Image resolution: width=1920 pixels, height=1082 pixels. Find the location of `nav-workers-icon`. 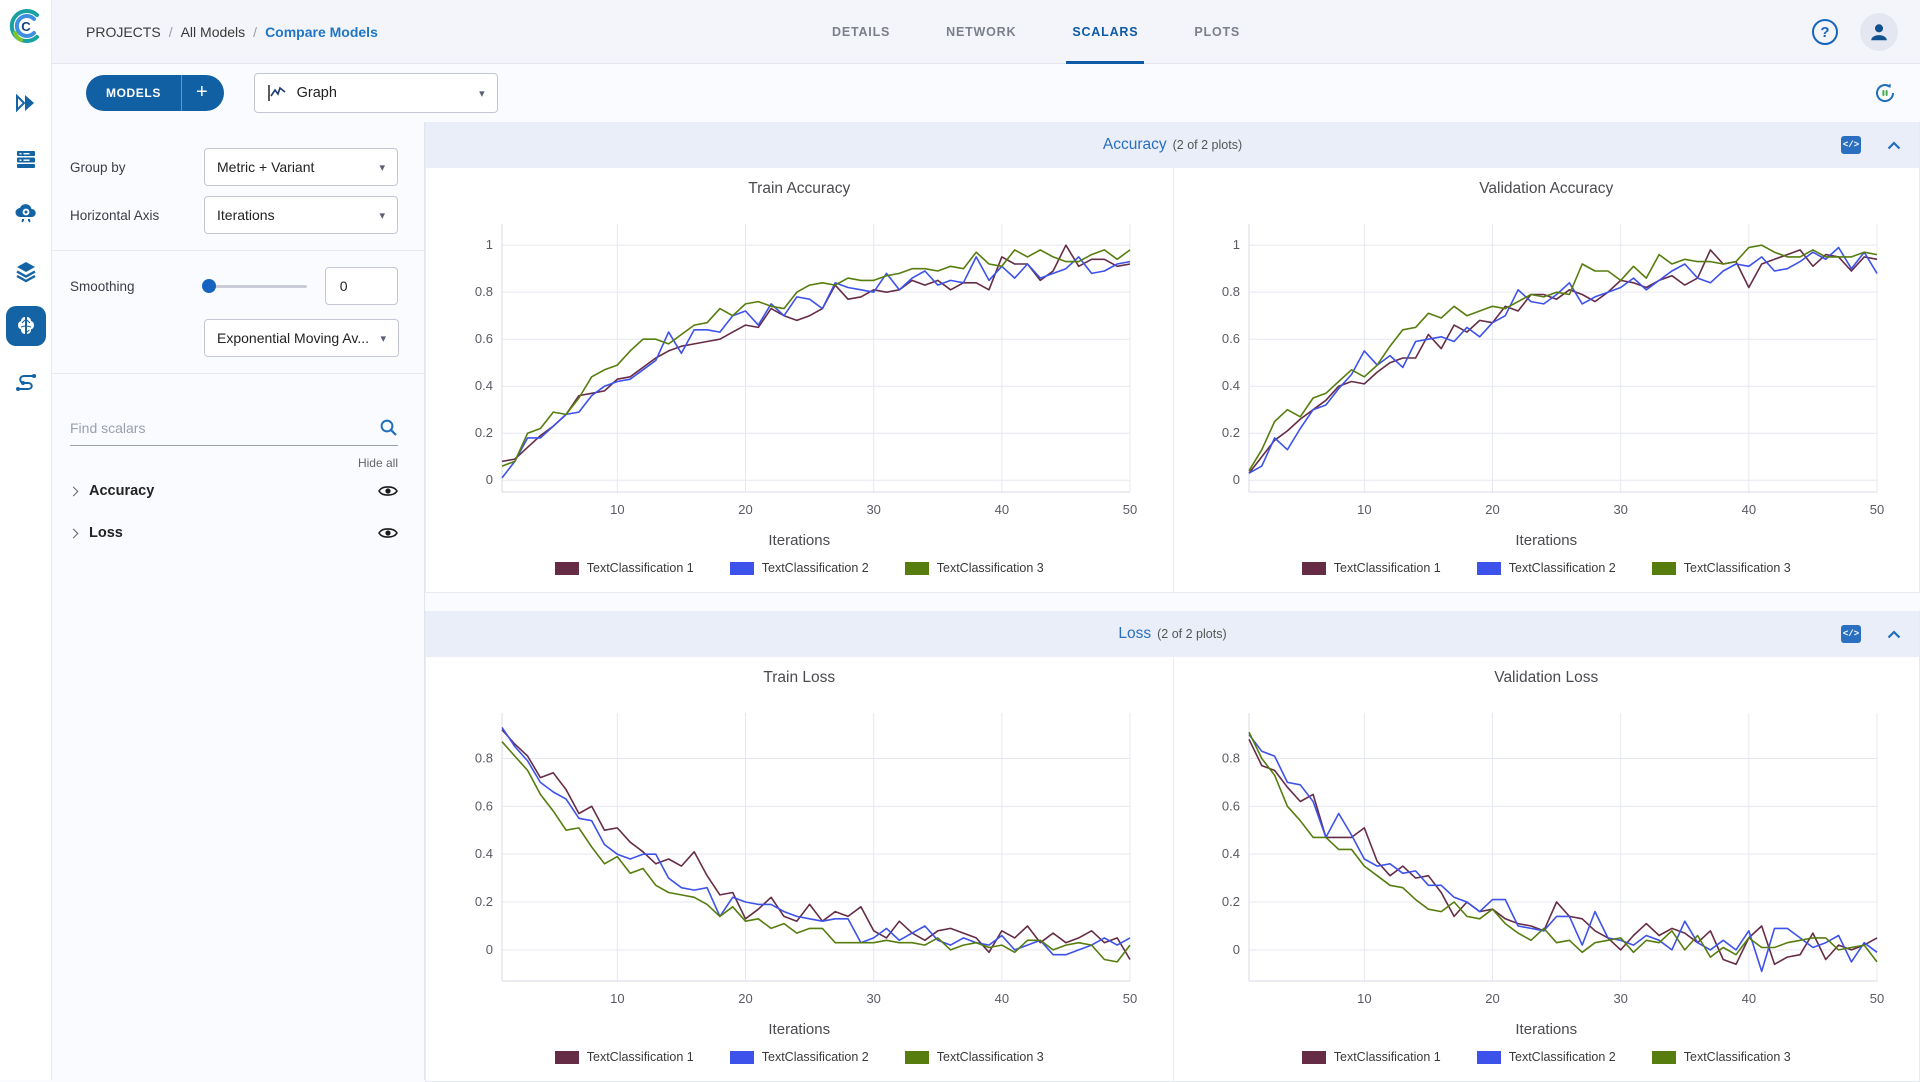

nav-workers-icon is located at coordinates (26, 214).